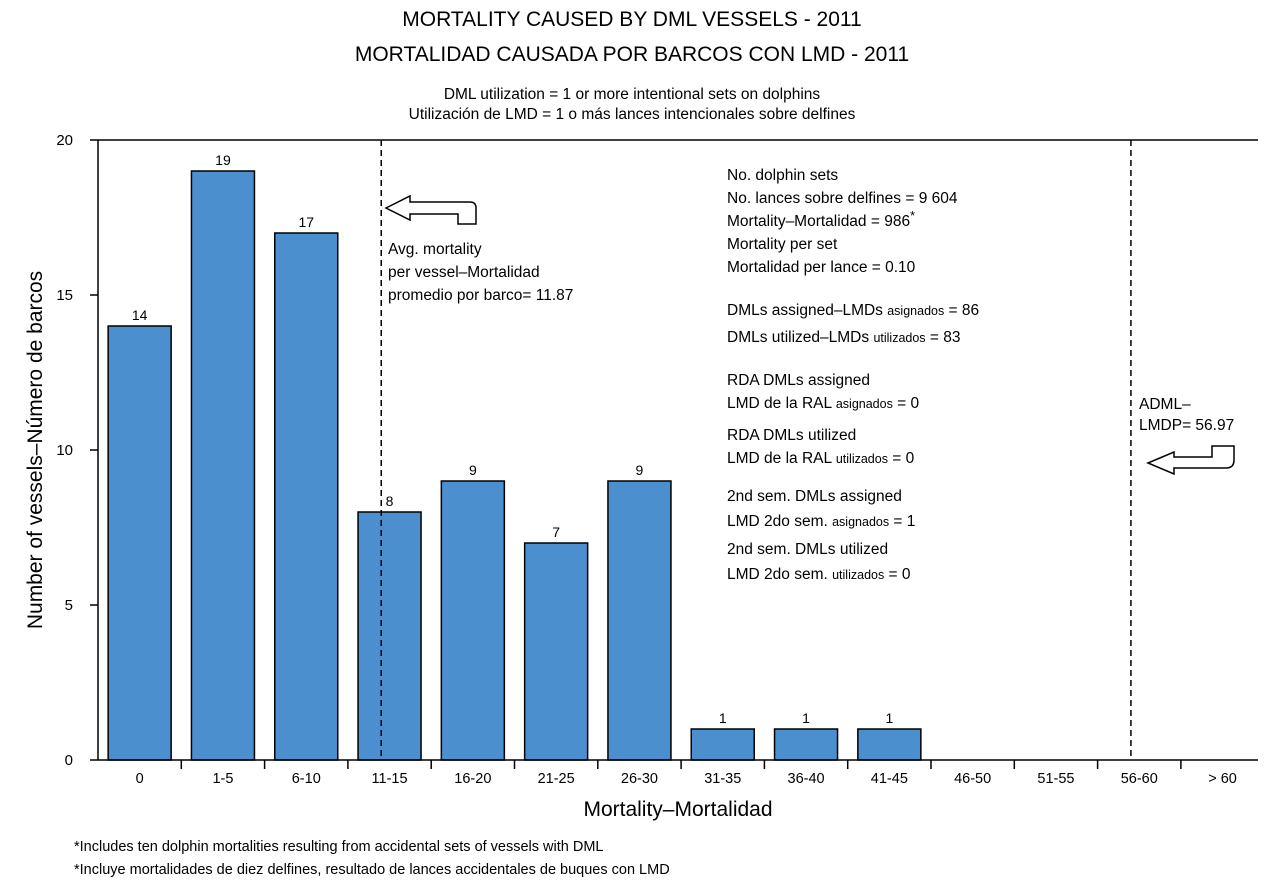 The image size is (1264, 890). What do you see at coordinates (140, 779) in the screenshot?
I see `x-tick-label: 0` at bounding box center [140, 779].